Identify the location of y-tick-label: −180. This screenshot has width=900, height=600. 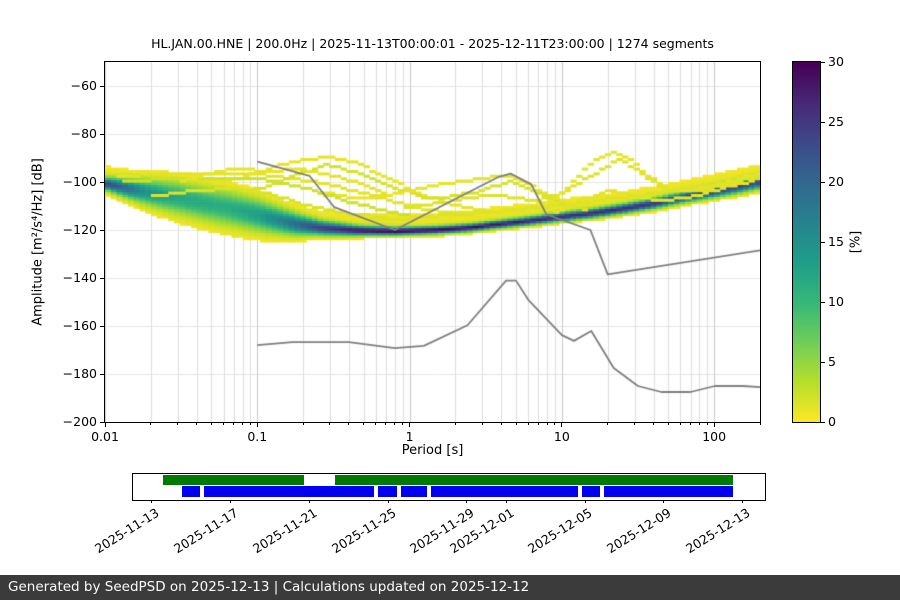
(79, 373).